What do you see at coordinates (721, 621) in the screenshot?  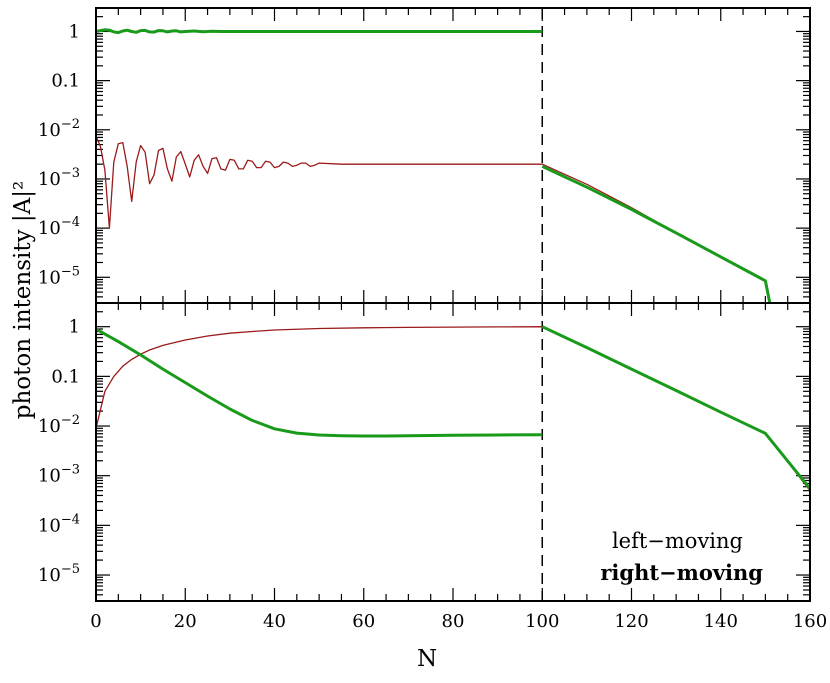 I see `x-tick-label: 140` at bounding box center [721, 621].